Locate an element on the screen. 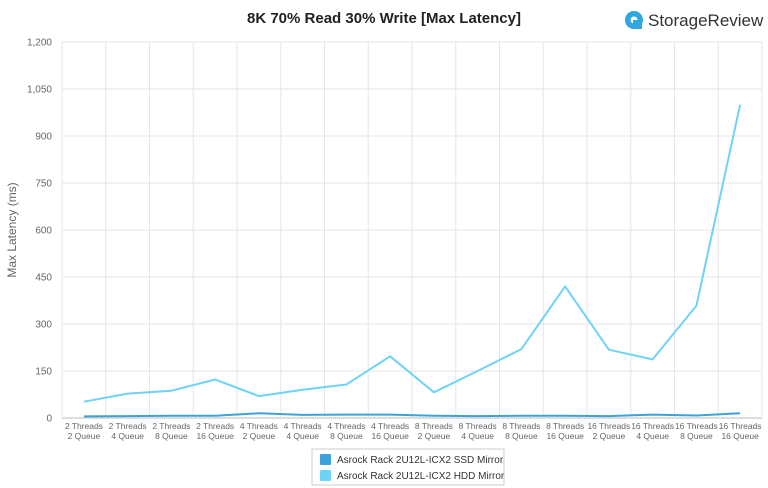  x-tick-label: 4 Threads 16 Queue is located at coordinates (390, 431).